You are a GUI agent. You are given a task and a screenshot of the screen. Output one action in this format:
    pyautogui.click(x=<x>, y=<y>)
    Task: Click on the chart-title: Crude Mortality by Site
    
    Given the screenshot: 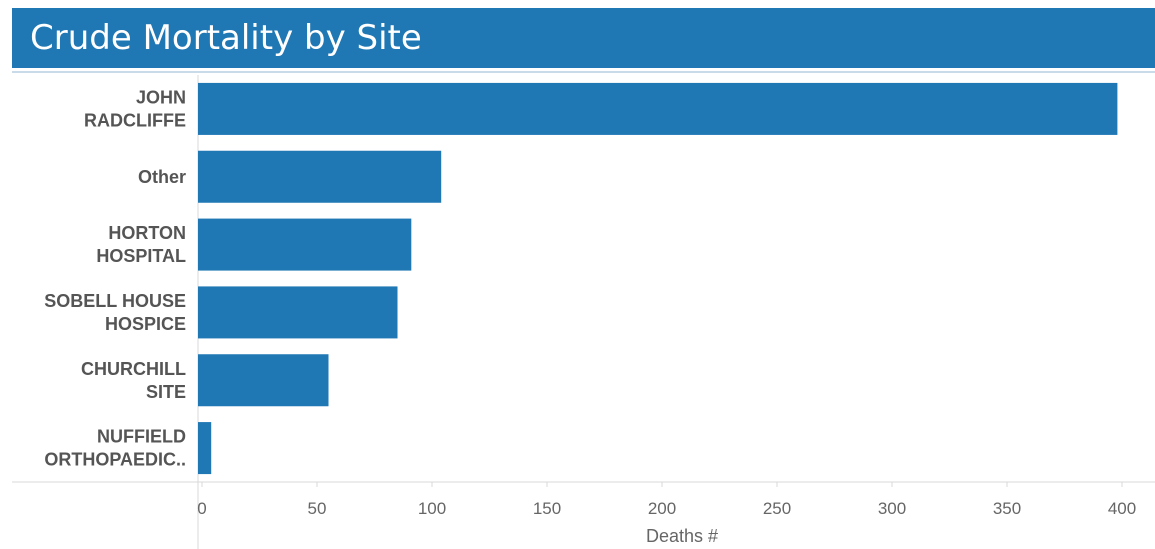 What is the action you would take?
    pyautogui.click(x=226, y=38)
    